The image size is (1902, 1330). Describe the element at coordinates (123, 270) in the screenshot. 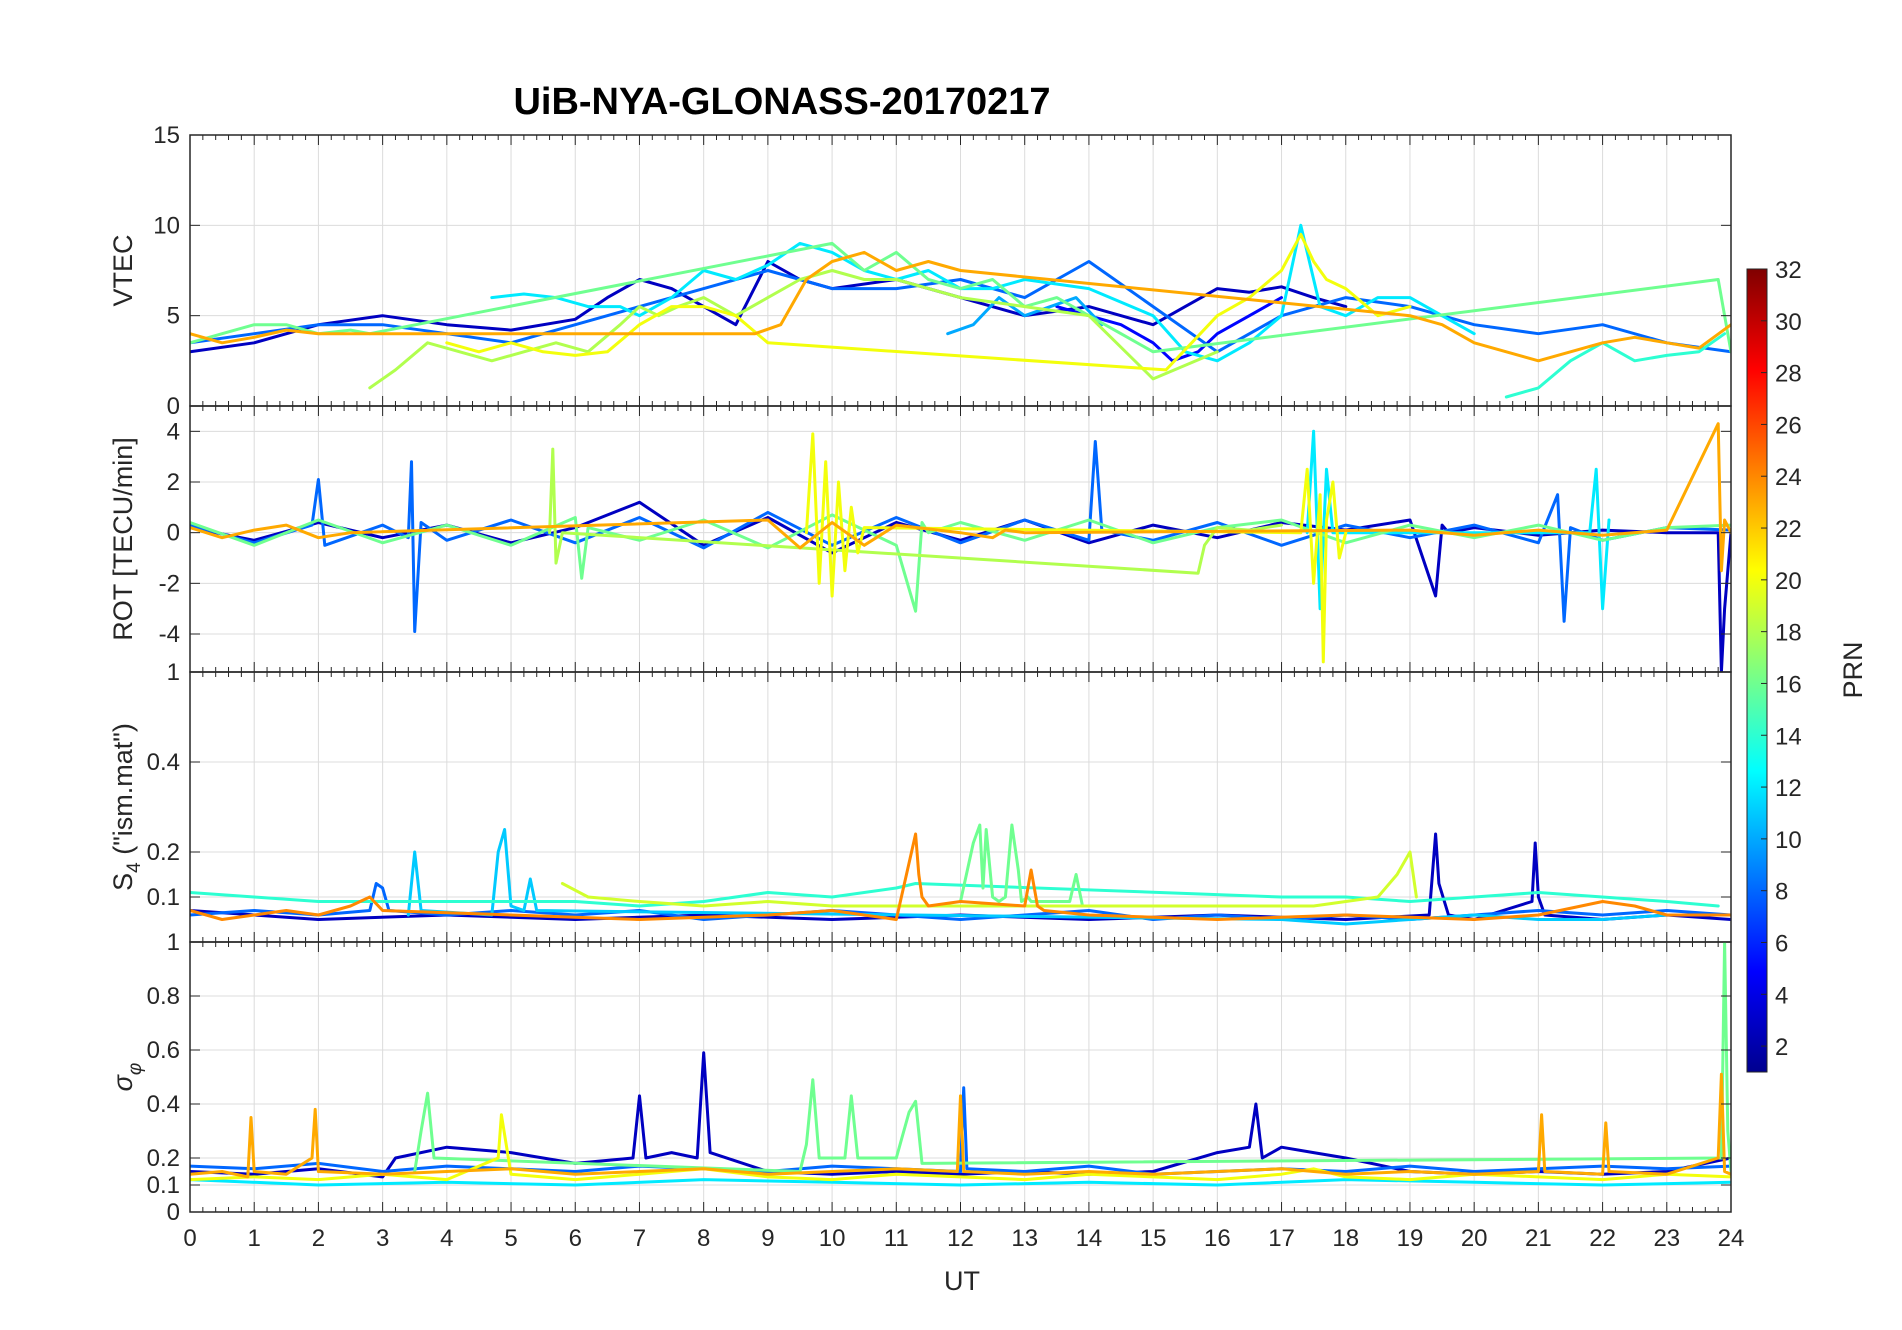

I see `vtec-y-axis-label: VTEC` at that location.